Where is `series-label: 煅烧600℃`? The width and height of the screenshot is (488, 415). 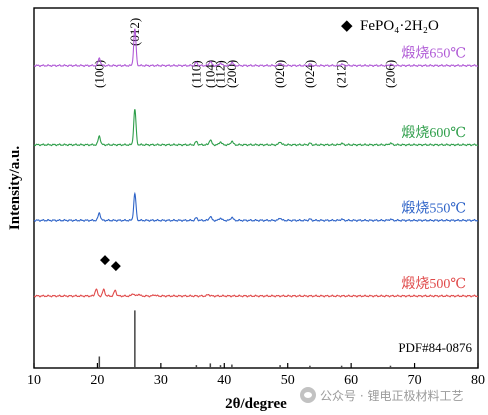
series-label: 煅烧600℃ is located at coordinates (433, 133).